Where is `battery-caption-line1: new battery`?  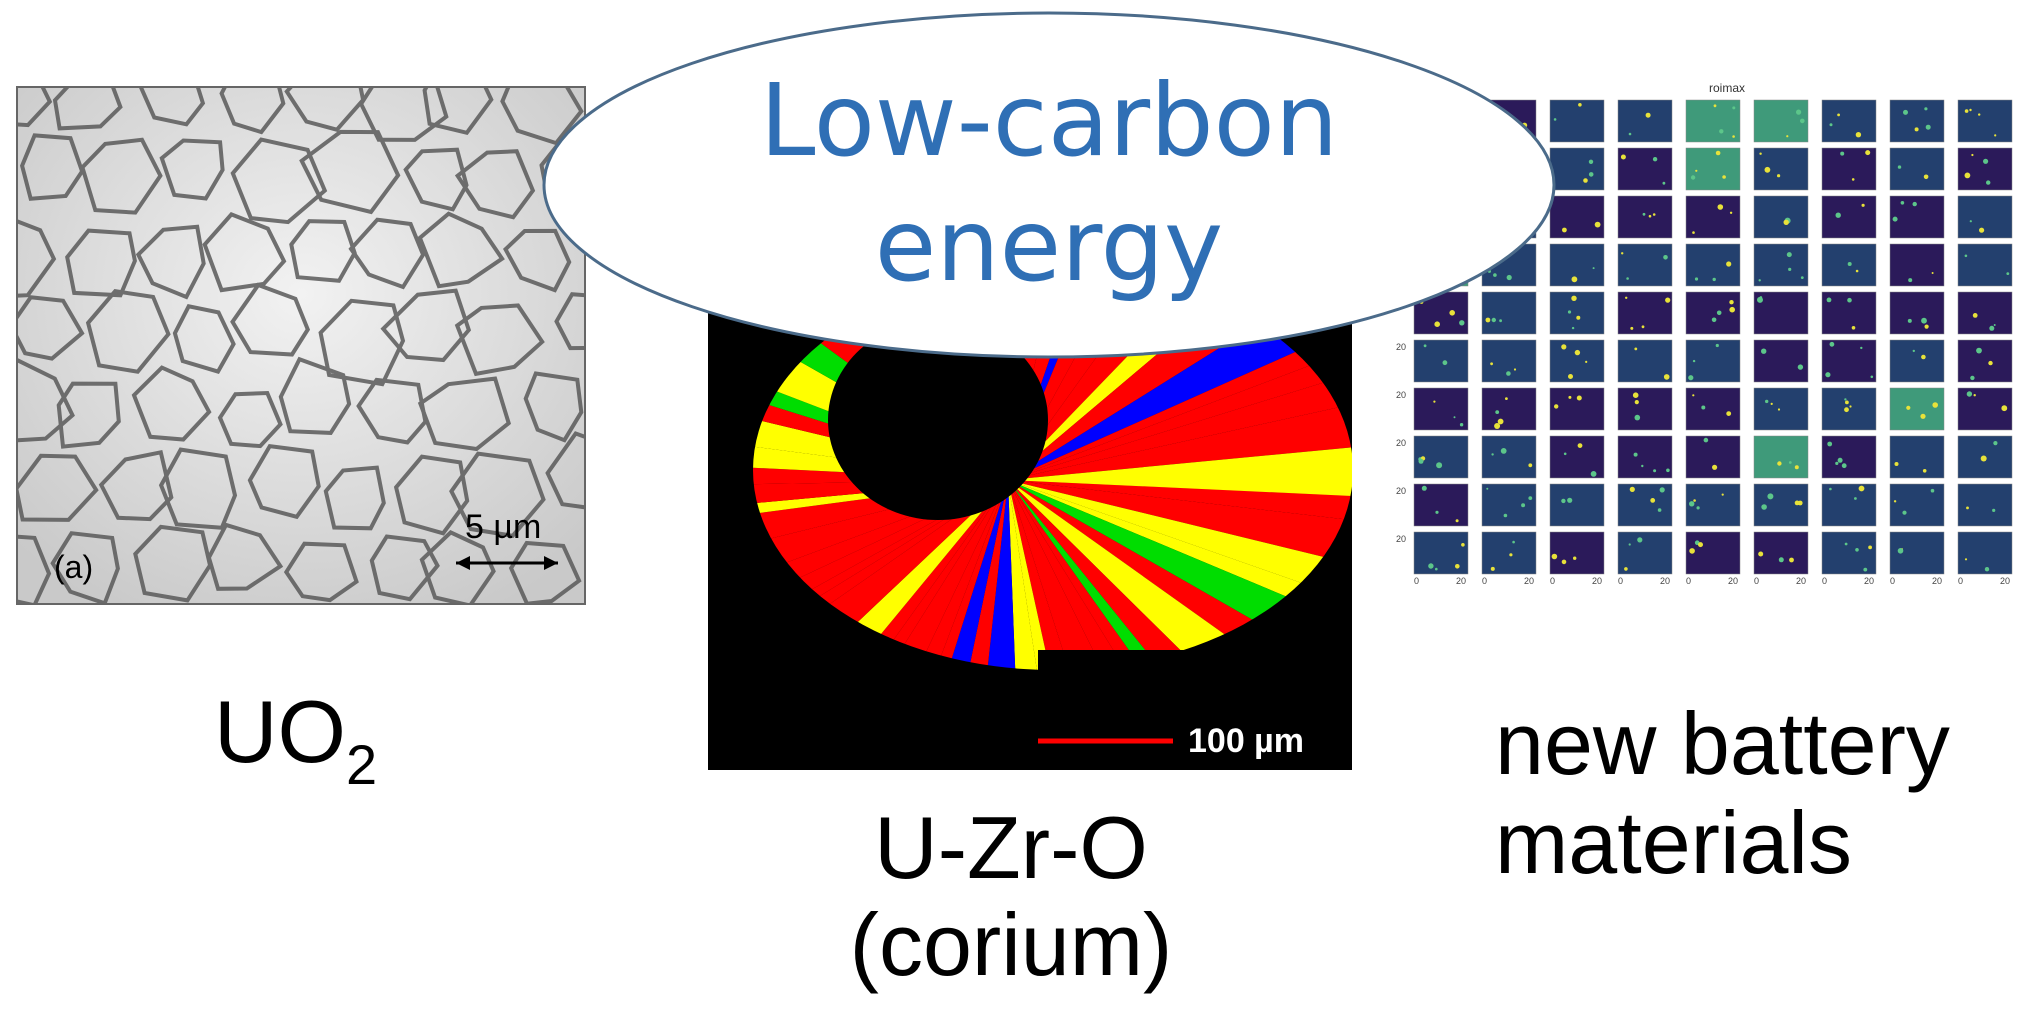 battery-caption-line1: new battery is located at coordinates (1722, 743).